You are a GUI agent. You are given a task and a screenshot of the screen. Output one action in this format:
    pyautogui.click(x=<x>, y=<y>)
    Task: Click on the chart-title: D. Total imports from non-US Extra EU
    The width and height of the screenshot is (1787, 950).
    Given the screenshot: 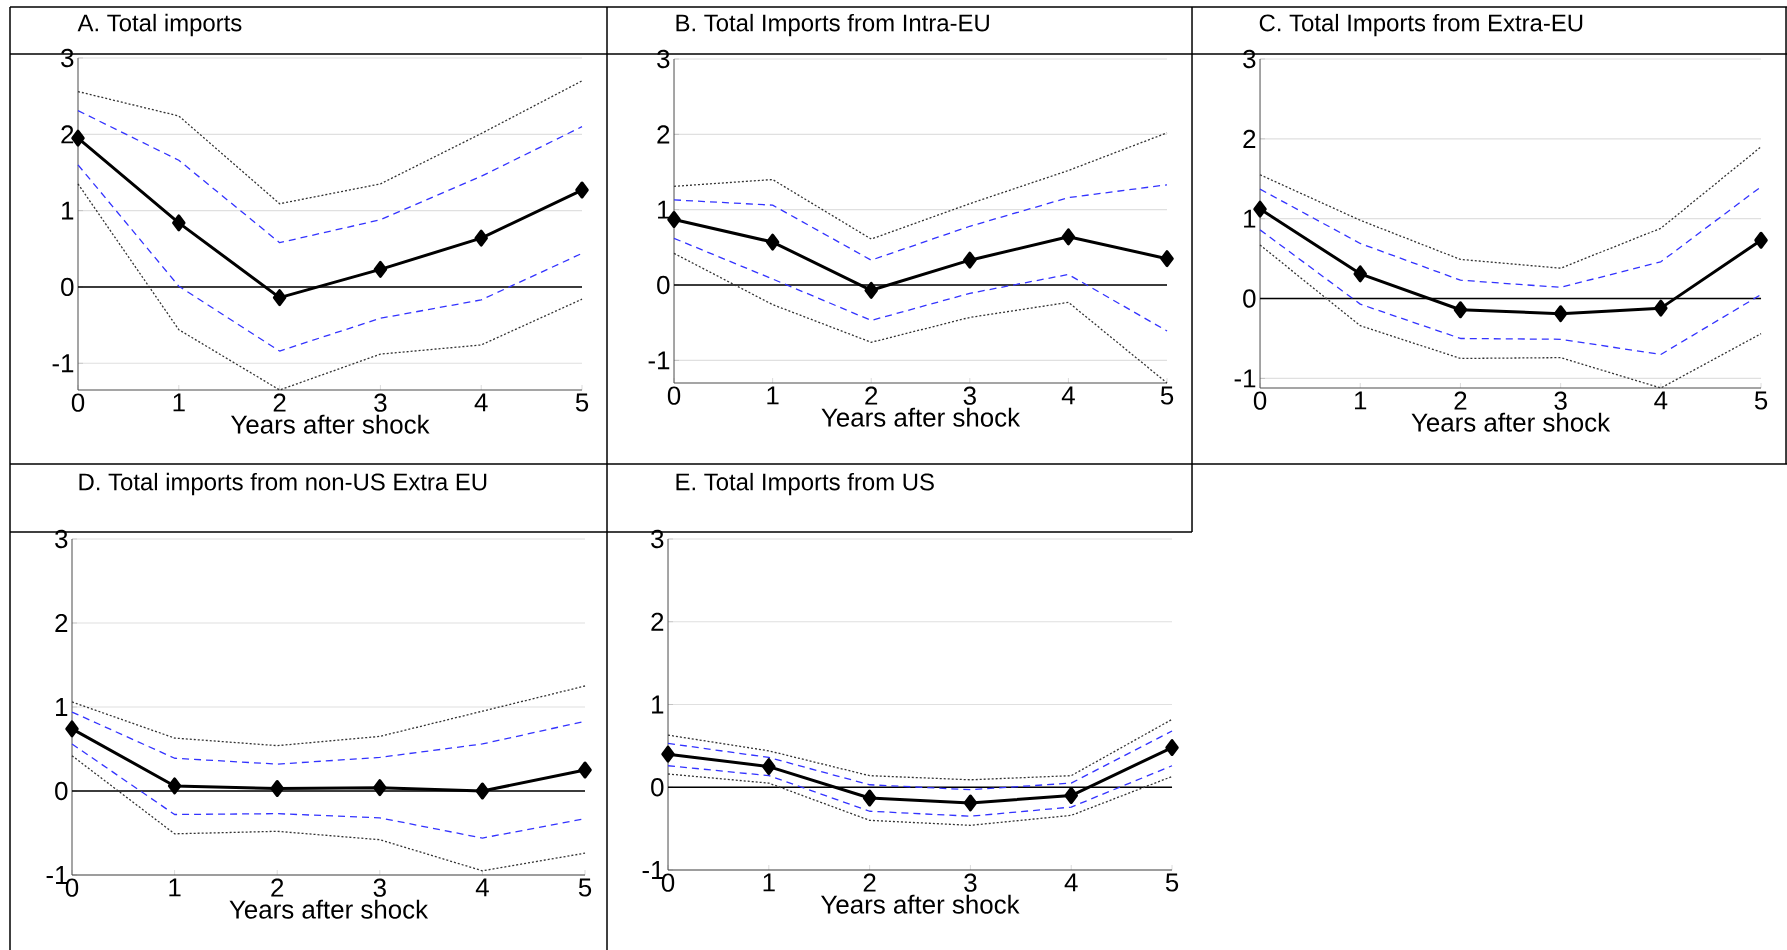 What is the action you would take?
    pyautogui.click(x=283, y=484)
    